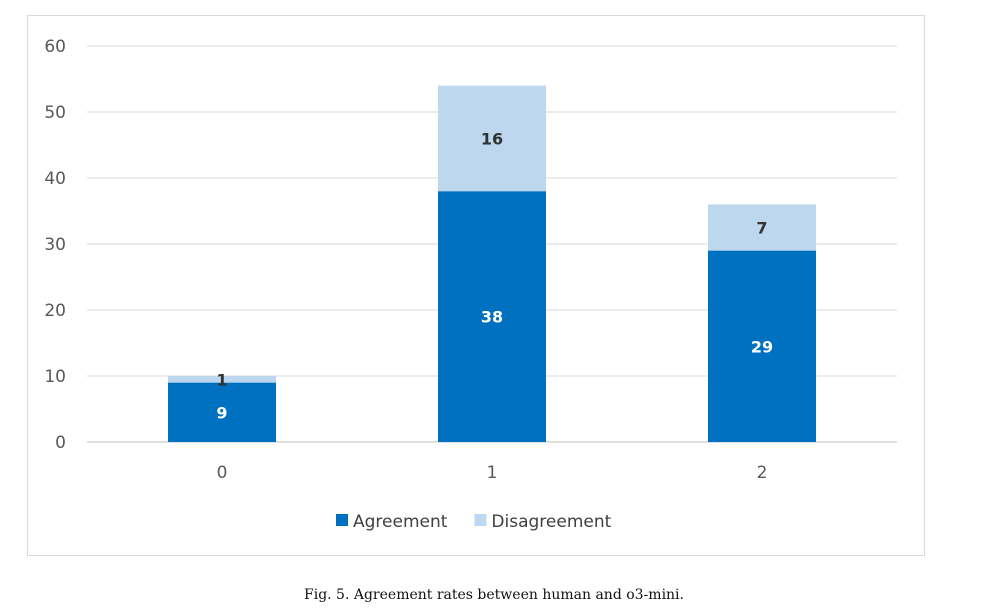 The height and width of the screenshot is (616, 988). Describe the element at coordinates (55, 311) in the screenshot. I see `y-tick-label: 20` at that location.